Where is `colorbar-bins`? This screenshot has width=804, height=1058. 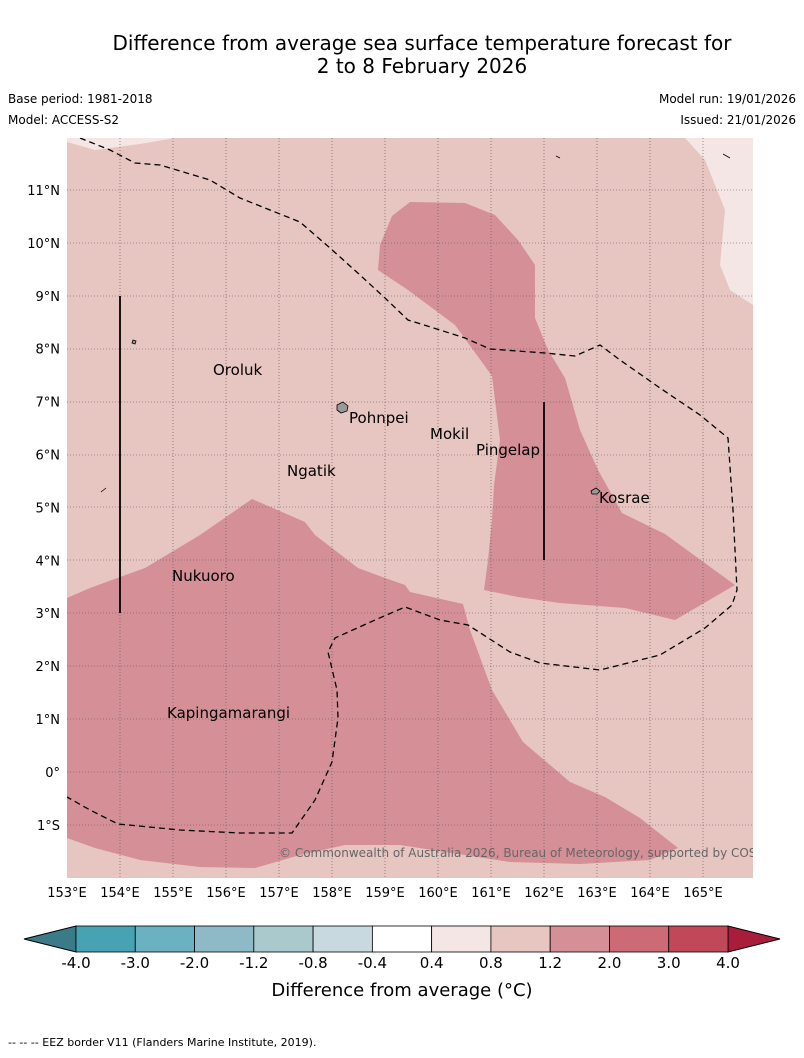 colorbar-bins is located at coordinates (402, 939).